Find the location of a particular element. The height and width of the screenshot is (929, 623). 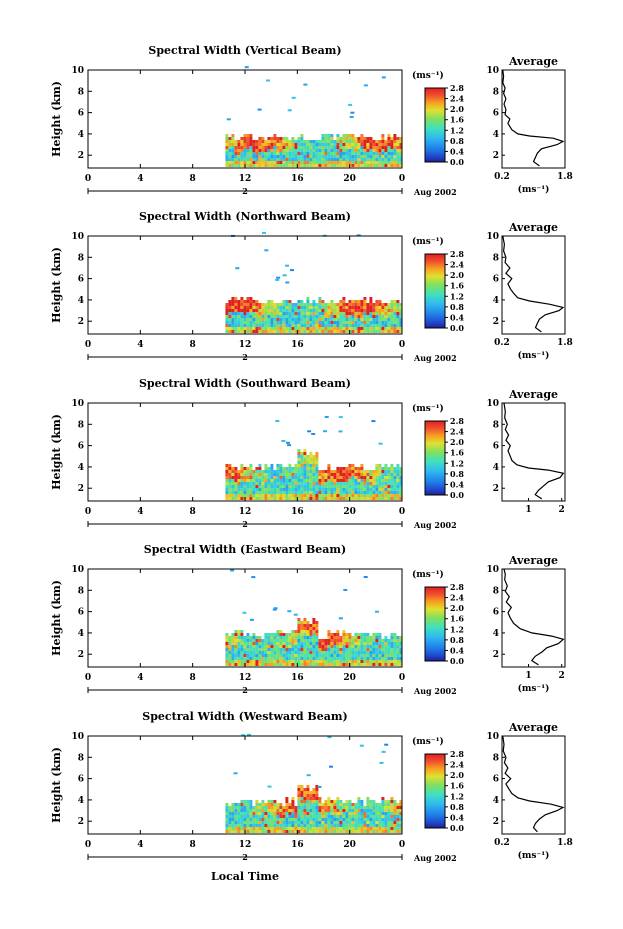

y-tick-label: 10 is located at coordinates (77, 737).